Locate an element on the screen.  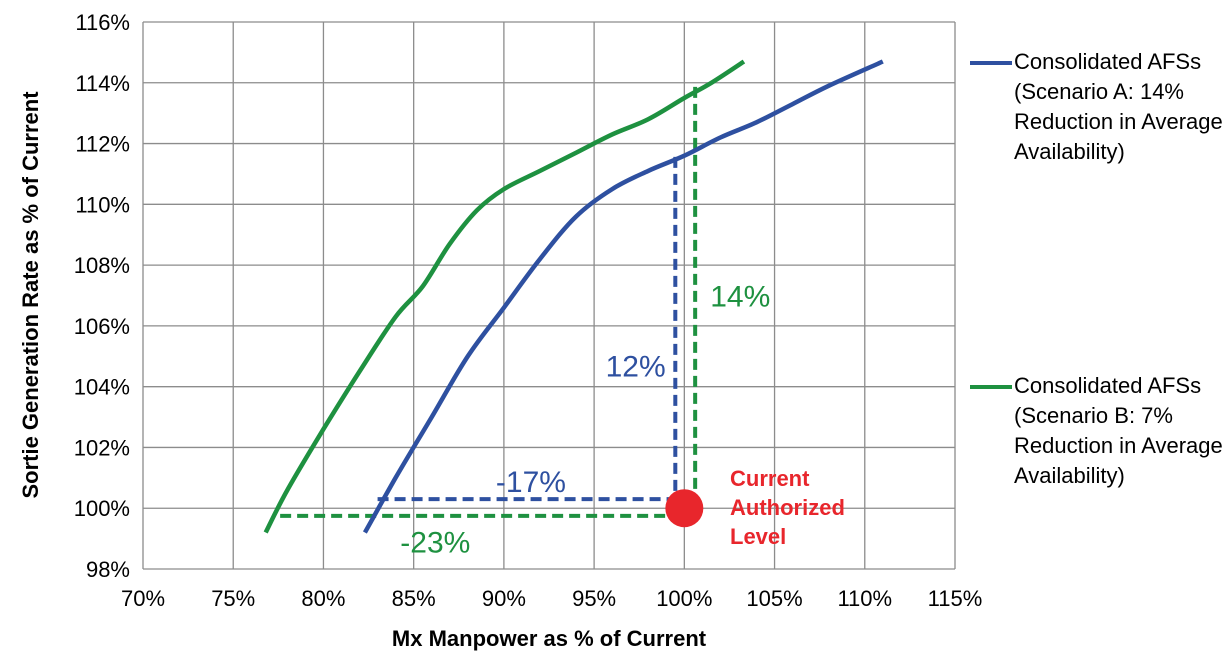
y-tick-label: 114% is located at coordinates (102, 83).